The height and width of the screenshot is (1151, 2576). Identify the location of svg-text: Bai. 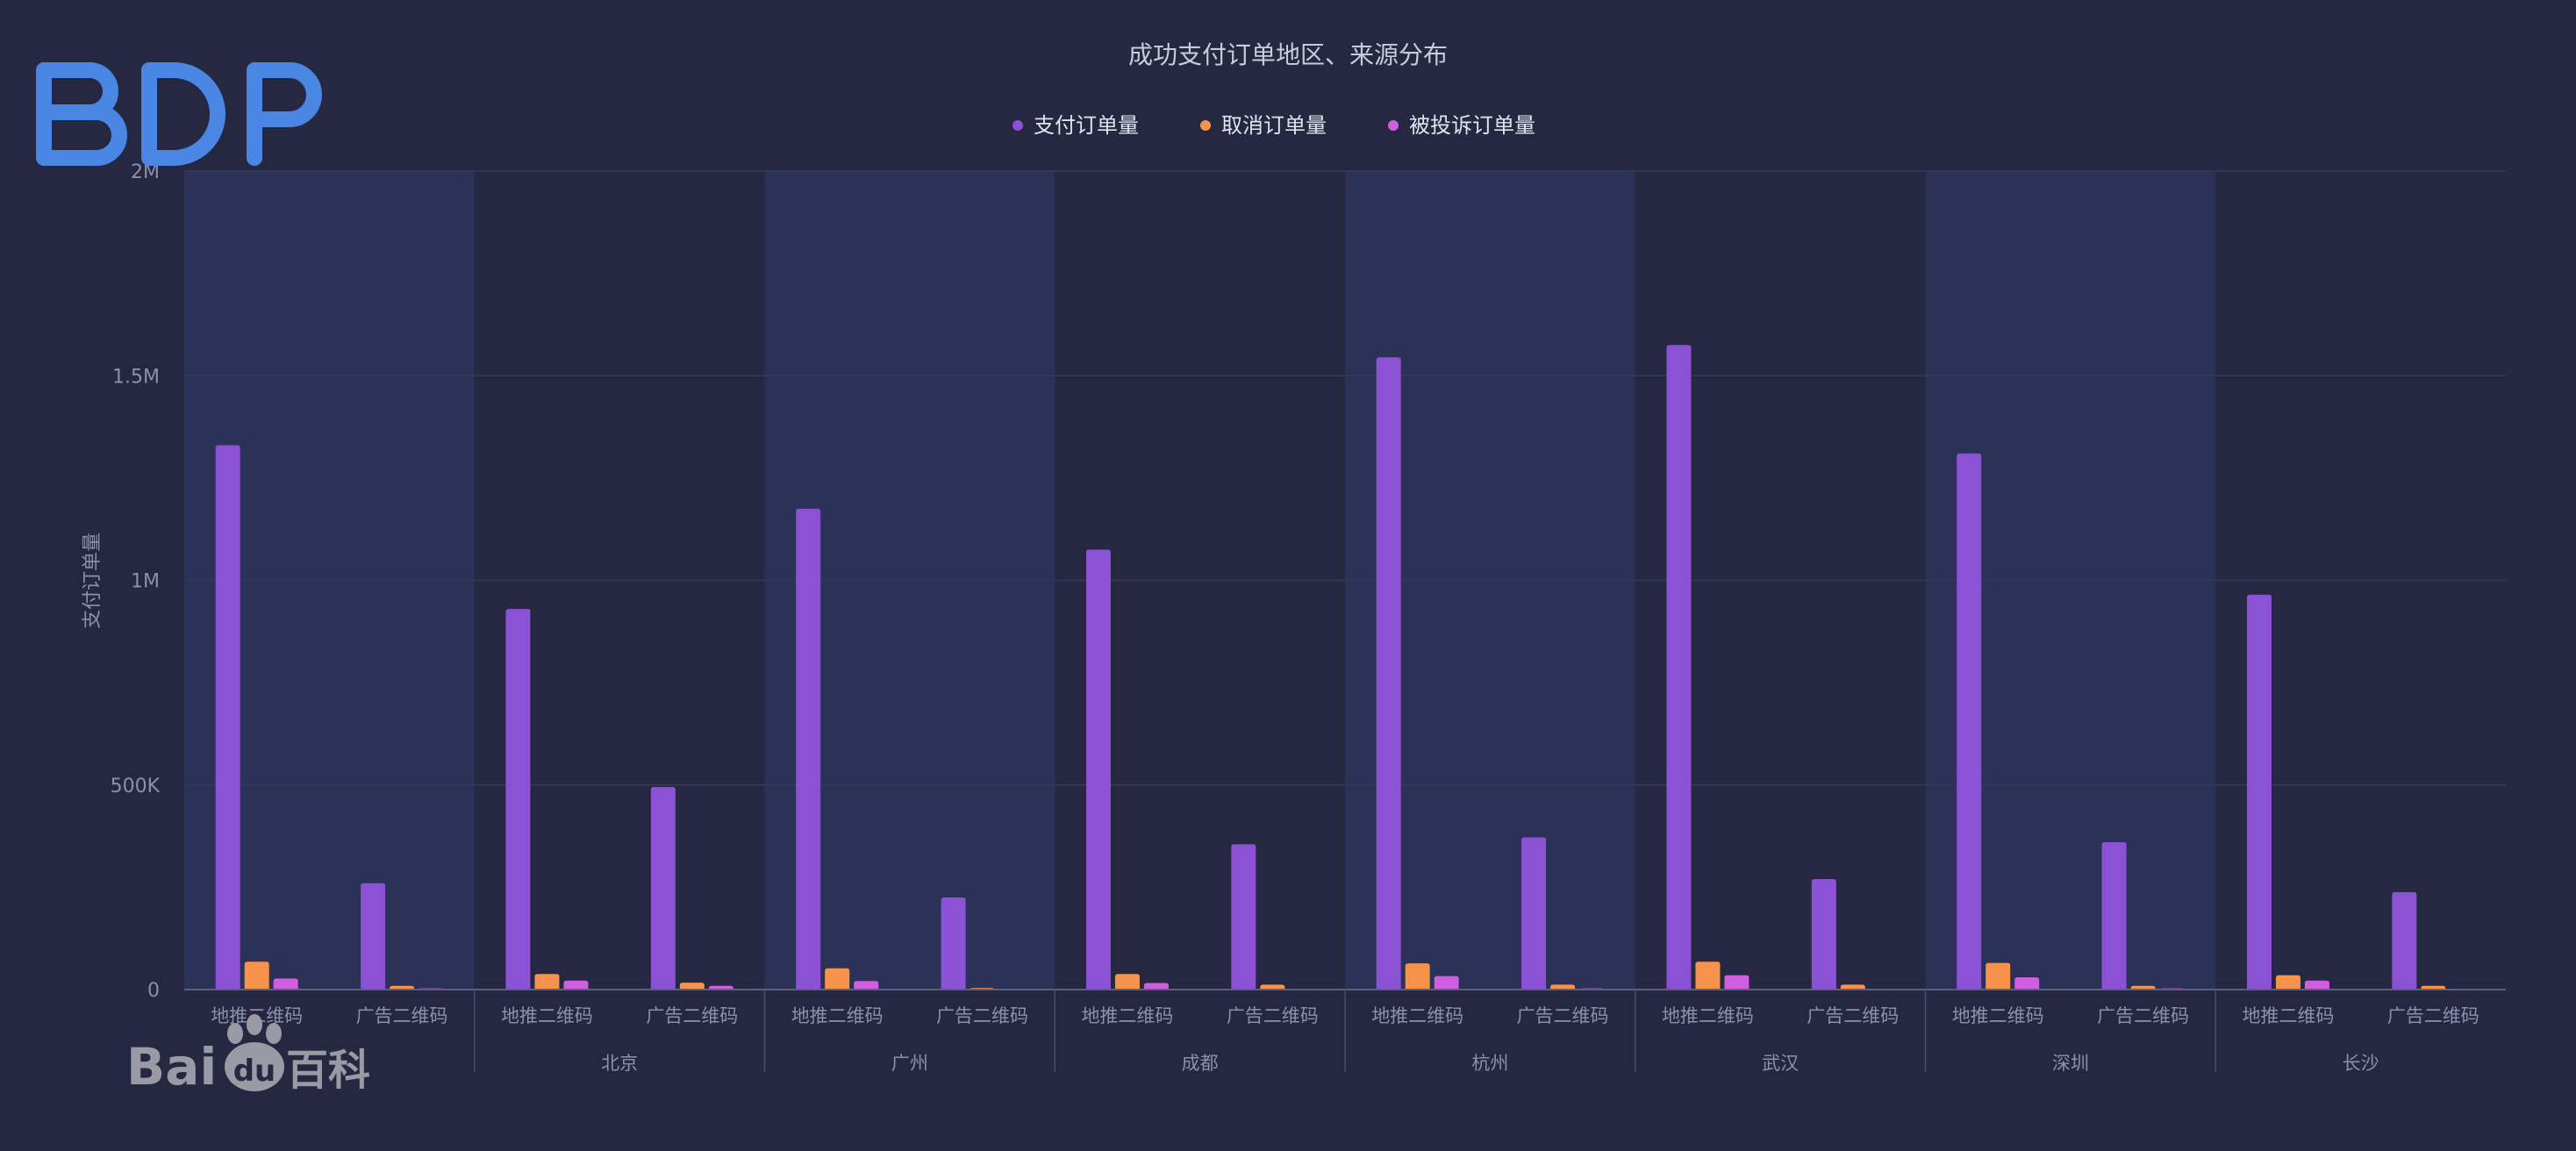
(171, 1067).